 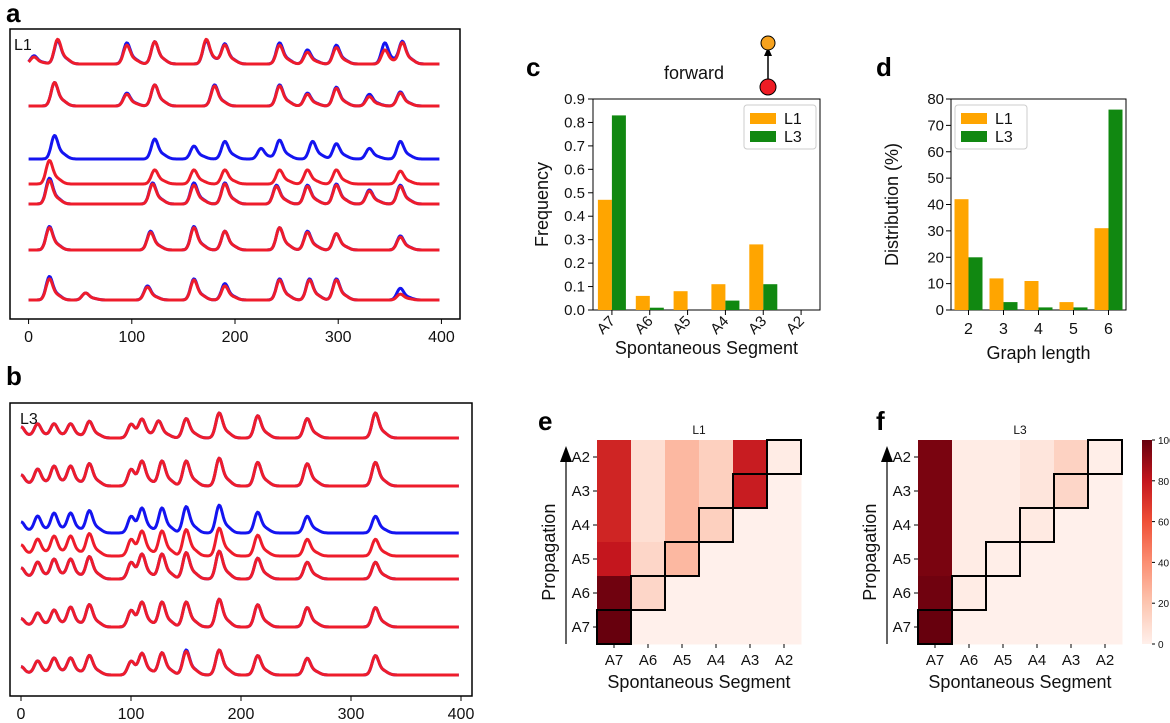 I want to click on colorbar-tick-label: 20, so click(x=1164, y=604).